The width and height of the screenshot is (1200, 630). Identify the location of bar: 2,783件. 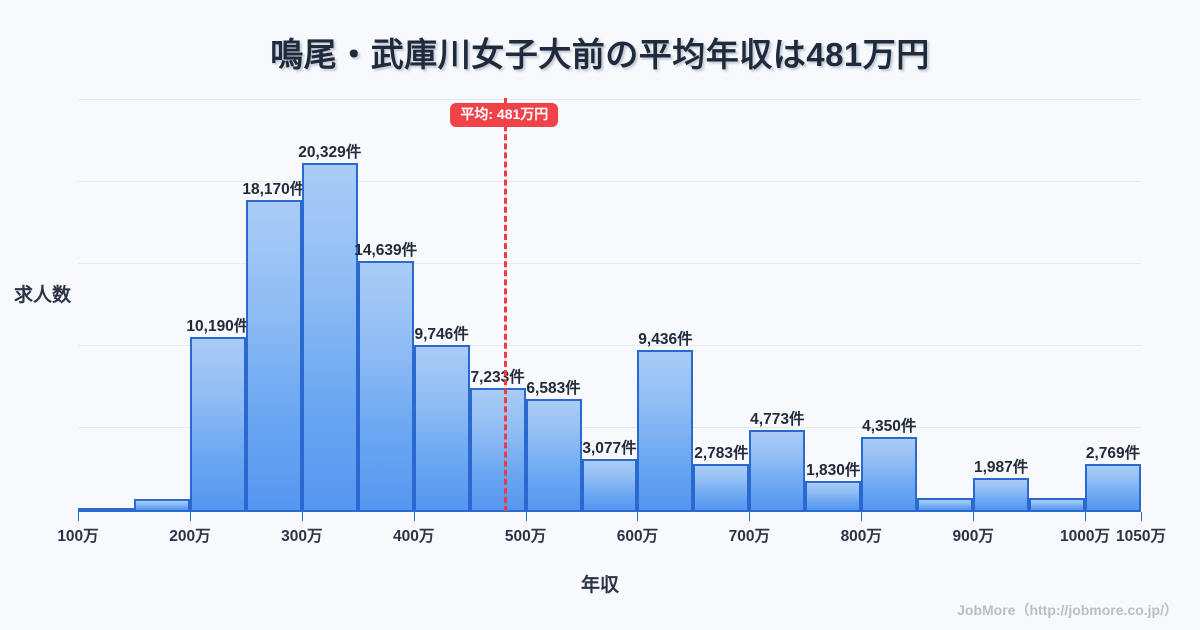
(721, 478).